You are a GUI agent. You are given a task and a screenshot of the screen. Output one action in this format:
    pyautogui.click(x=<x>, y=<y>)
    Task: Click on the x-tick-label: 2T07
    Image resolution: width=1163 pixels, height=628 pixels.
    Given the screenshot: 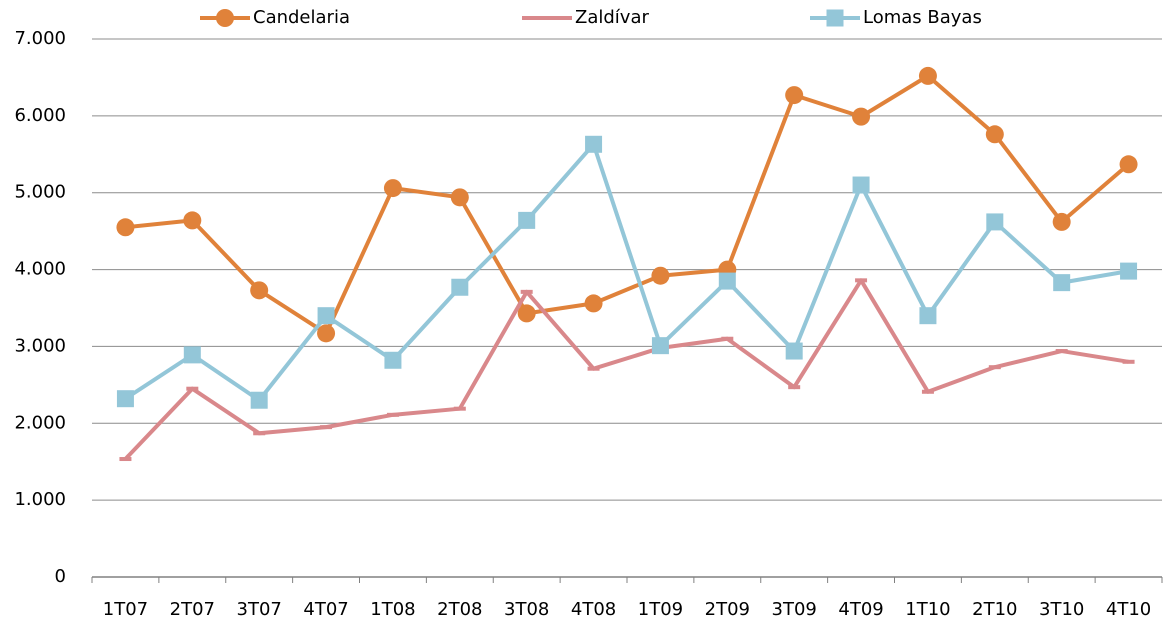 What is the action you would take?
    pyautogui.click(x=192, y=609)
    